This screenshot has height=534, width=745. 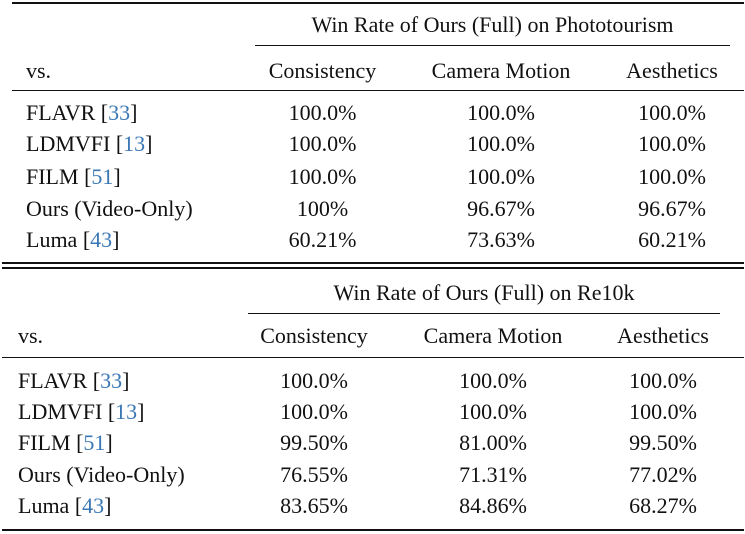 What do you see at coordinates (663, 505) in the screenshot?
I see `value-cell: 68.27%` at bounding box center [663, 505].